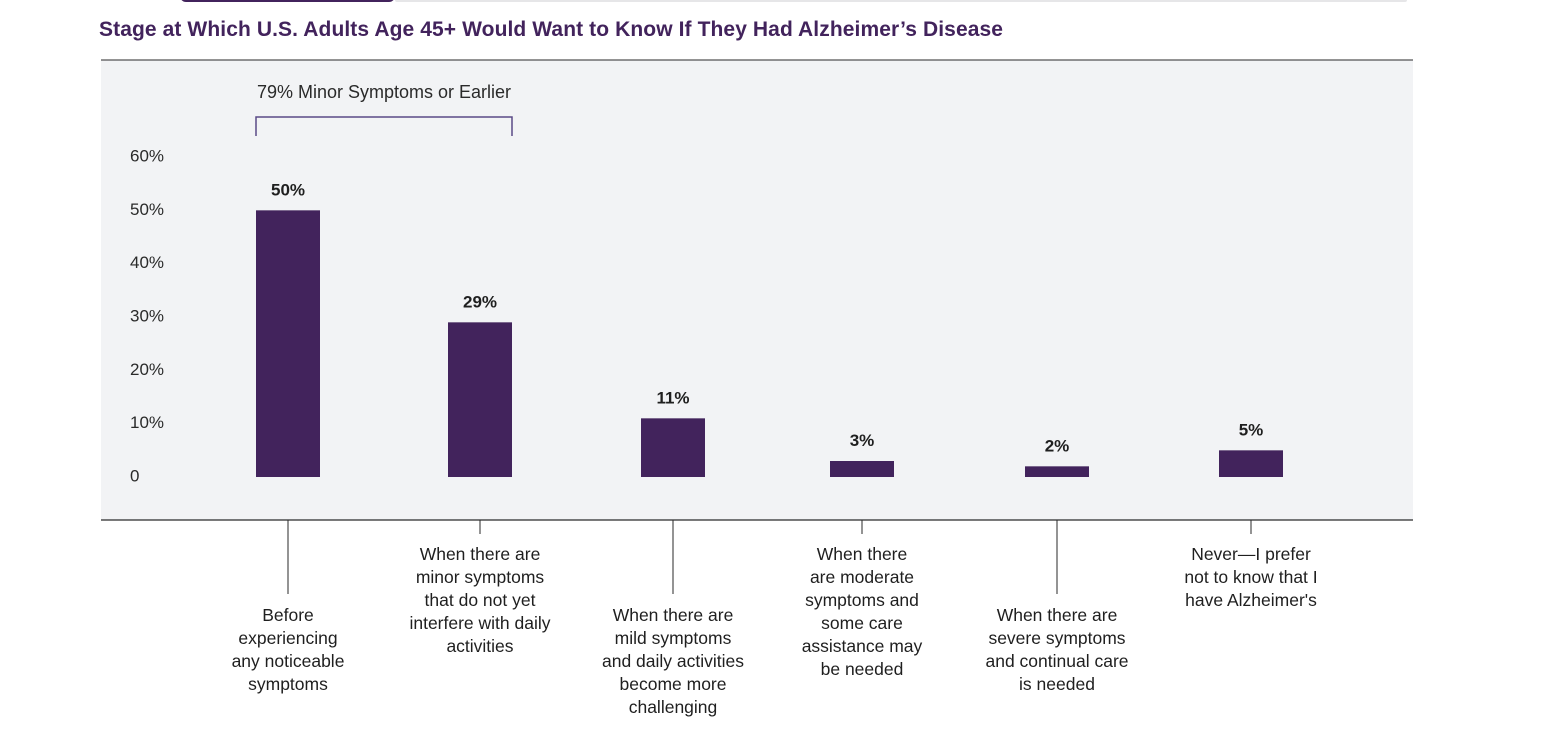 Image resolution: width=1556 pixels, height=730 pixels. Describe the element at coordinates (673, 684) in the screenshot. I see `category-label-line: become more` at that location.